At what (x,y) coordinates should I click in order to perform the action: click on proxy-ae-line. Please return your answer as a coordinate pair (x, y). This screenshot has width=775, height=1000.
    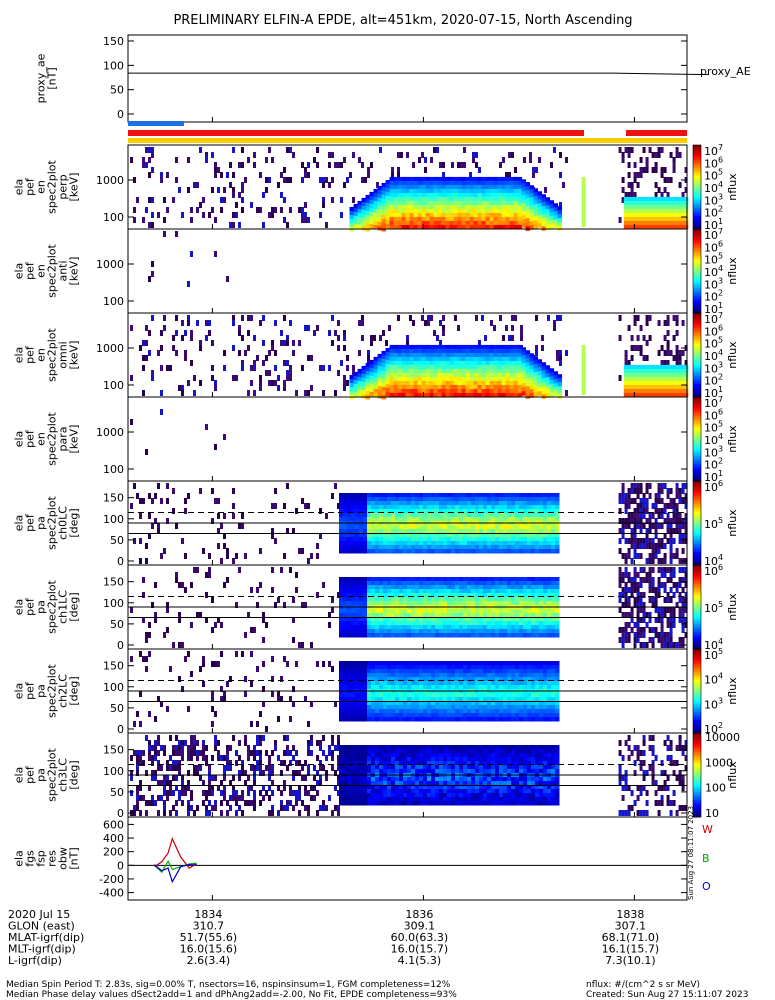
    Looking at the image, I should click on (418, 74).